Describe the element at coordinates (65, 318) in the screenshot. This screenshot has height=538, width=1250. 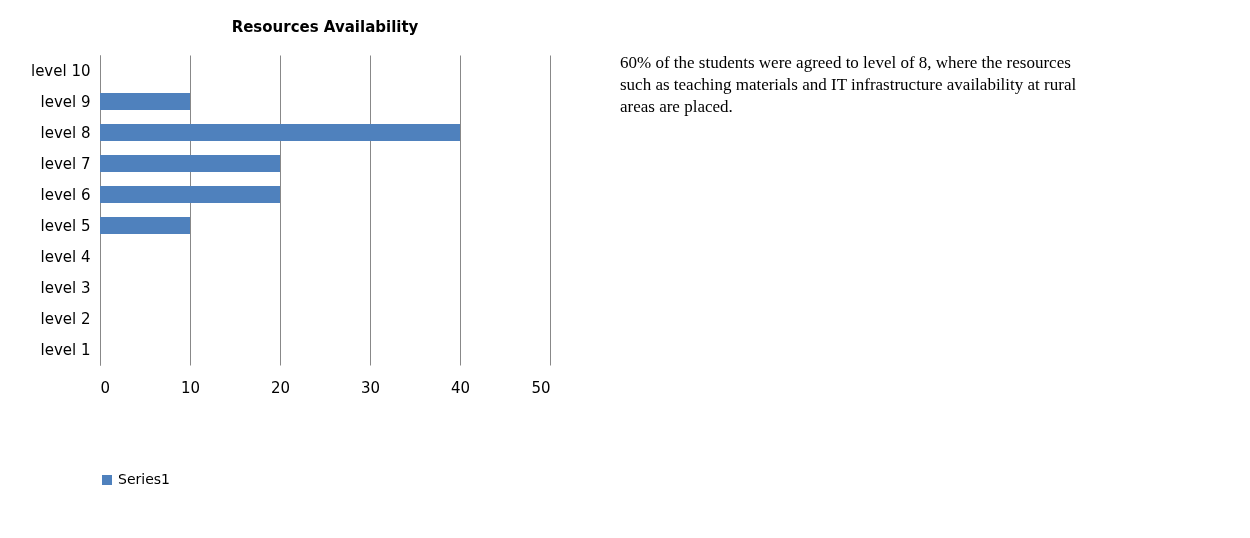
I see `y-tick-label: level 2` at that location.